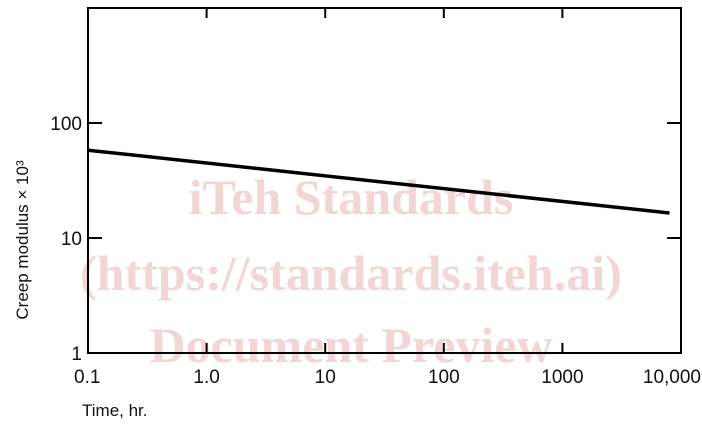 Image resolution: width=702 pixels, height=425 pixels. Describe the element at coordinates (87, 377) in the screenshot. I see `x-tick-label: 0.1` at that location.